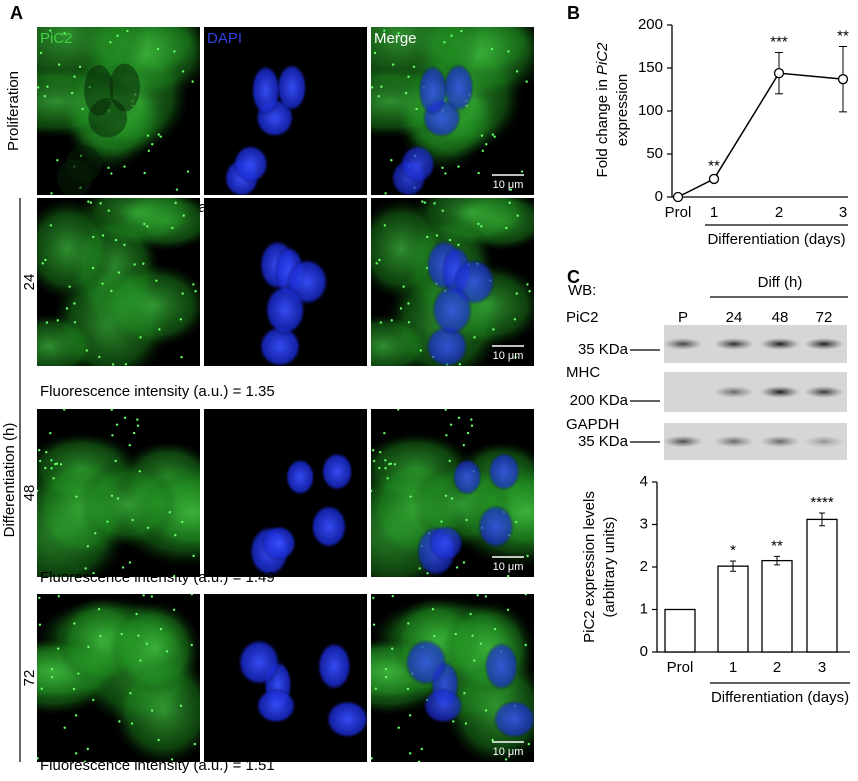 This screenshot has width=858, height=781. I want to click on cell, so click(149, 305).